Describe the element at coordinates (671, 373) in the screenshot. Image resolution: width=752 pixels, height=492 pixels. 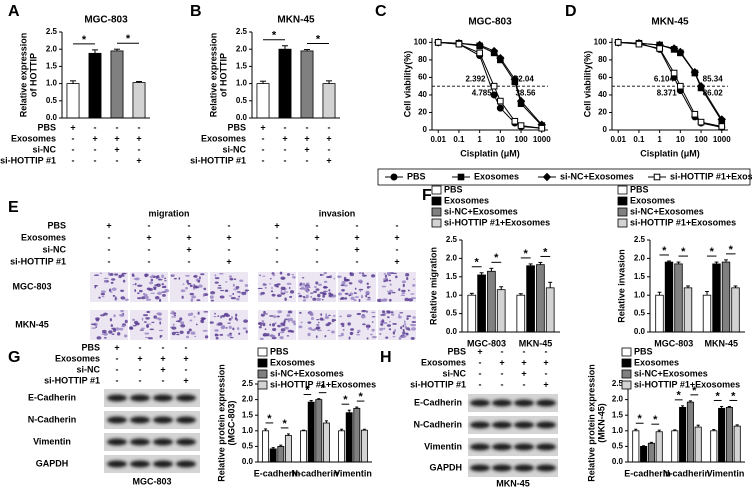
I see `legend-label: si-NC+Exosomes` at that location.